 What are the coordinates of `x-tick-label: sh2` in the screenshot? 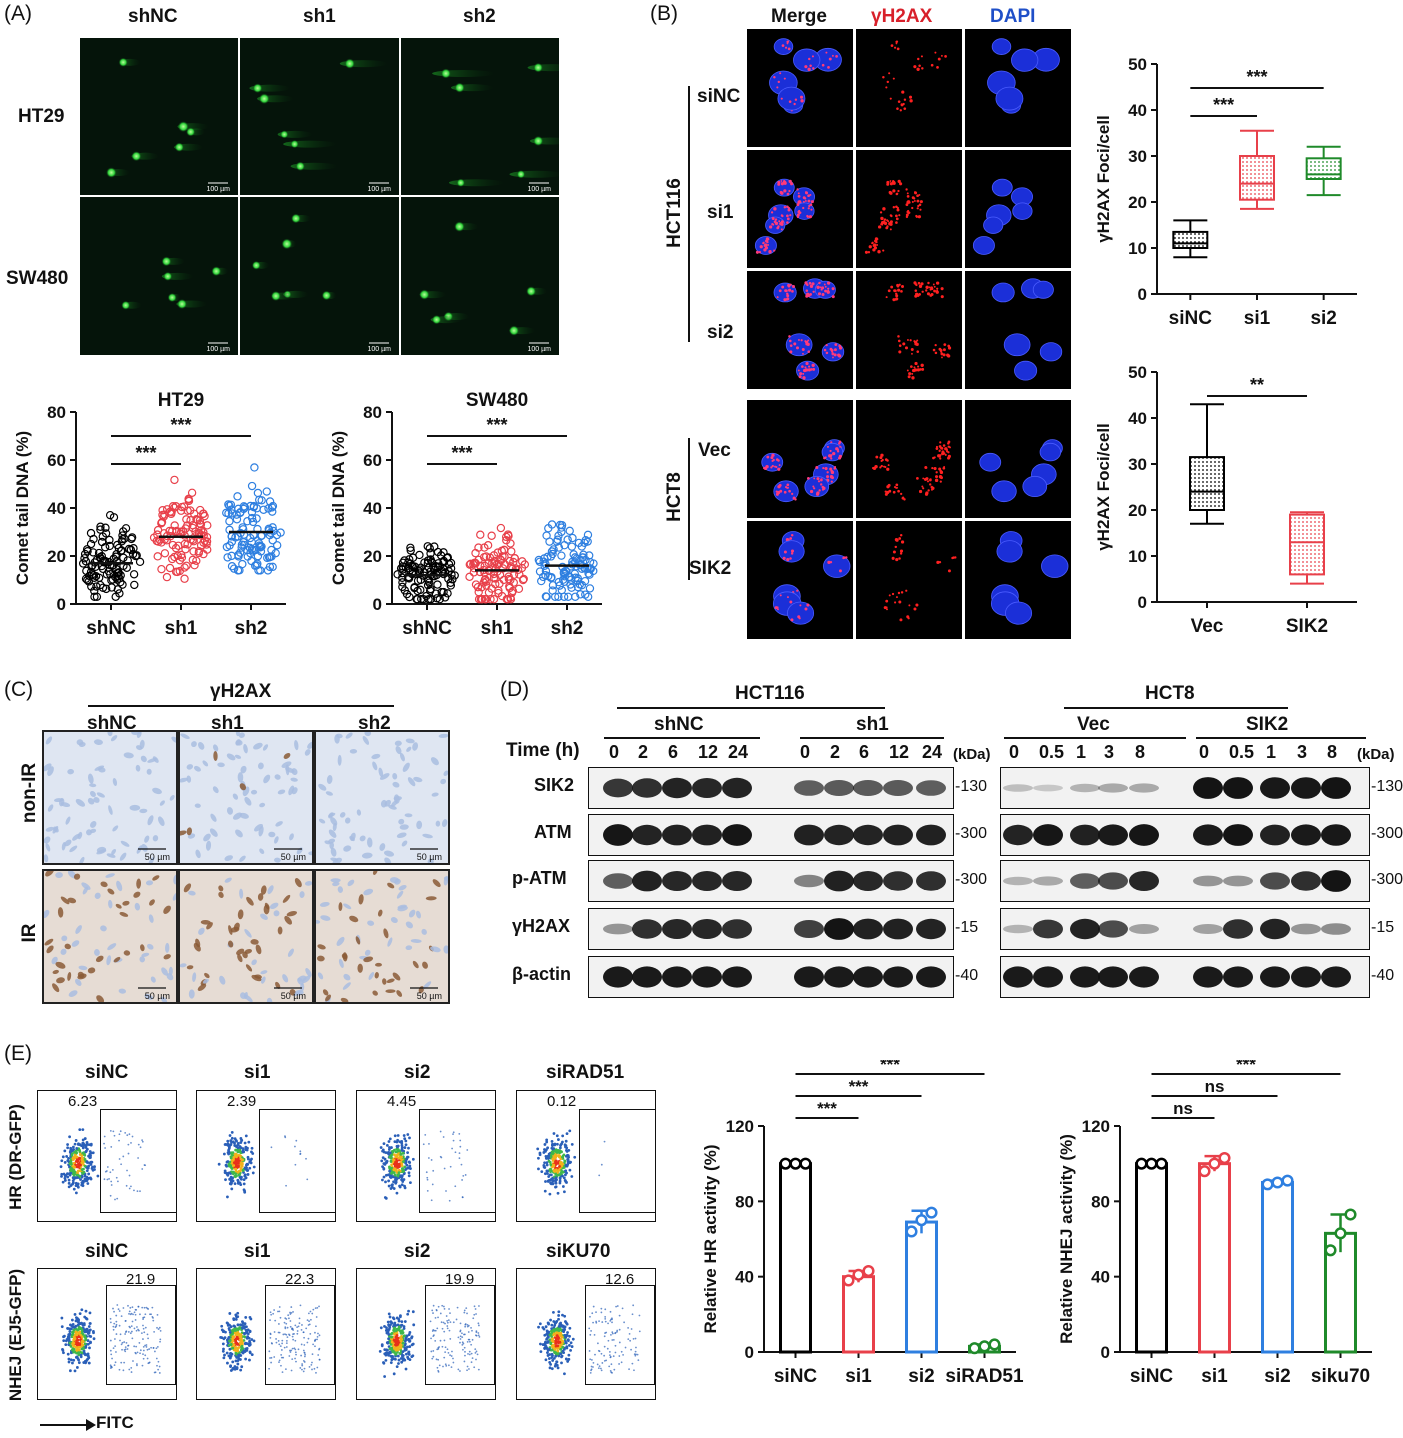 It's located at (251, 628).